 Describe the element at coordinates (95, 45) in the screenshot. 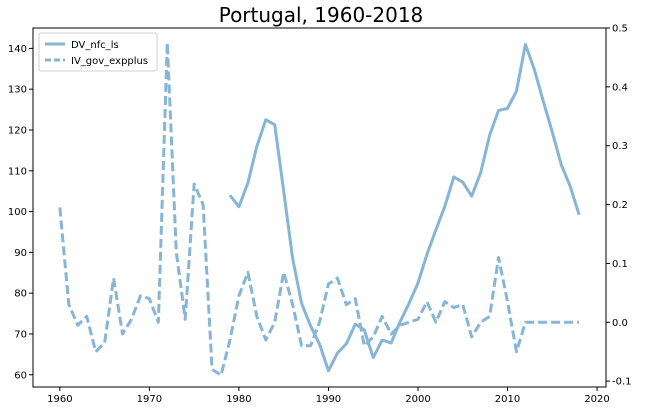

I see `legend-label-dv-nfc-ls: DV_nfc_ls` at that location.